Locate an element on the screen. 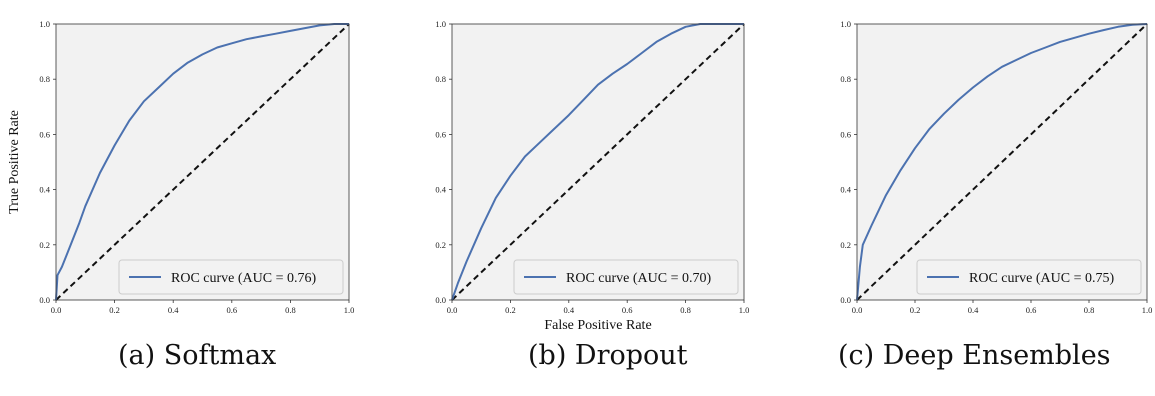  legend-label: ROC curve (AUC = 0.75) is located at coordinates (1041, 278).